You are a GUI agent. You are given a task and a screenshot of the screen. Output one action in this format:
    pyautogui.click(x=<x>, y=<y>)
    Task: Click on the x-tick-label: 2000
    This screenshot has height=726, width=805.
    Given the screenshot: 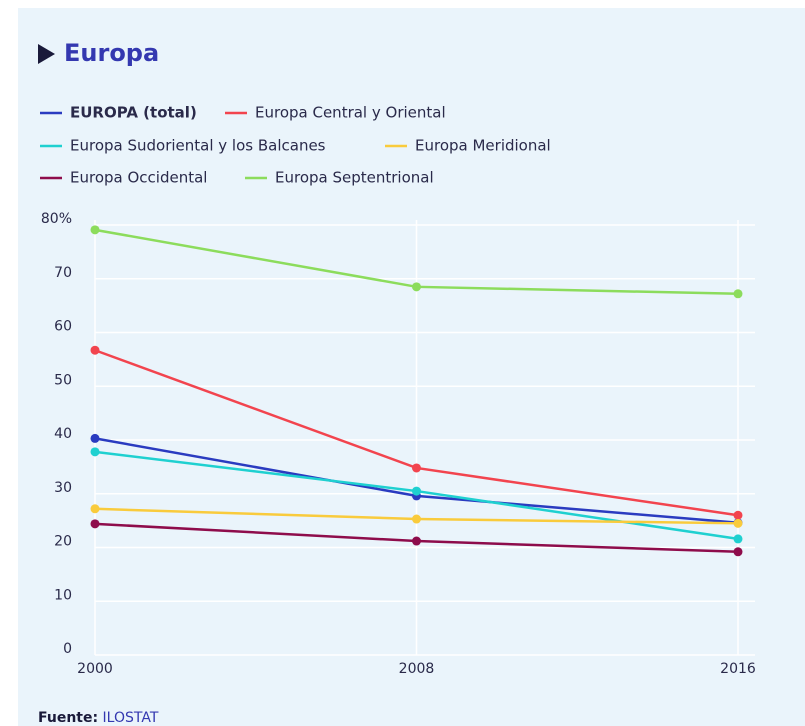 What is the action you would take?
    pyautogui.click(x=95, y=669)
    